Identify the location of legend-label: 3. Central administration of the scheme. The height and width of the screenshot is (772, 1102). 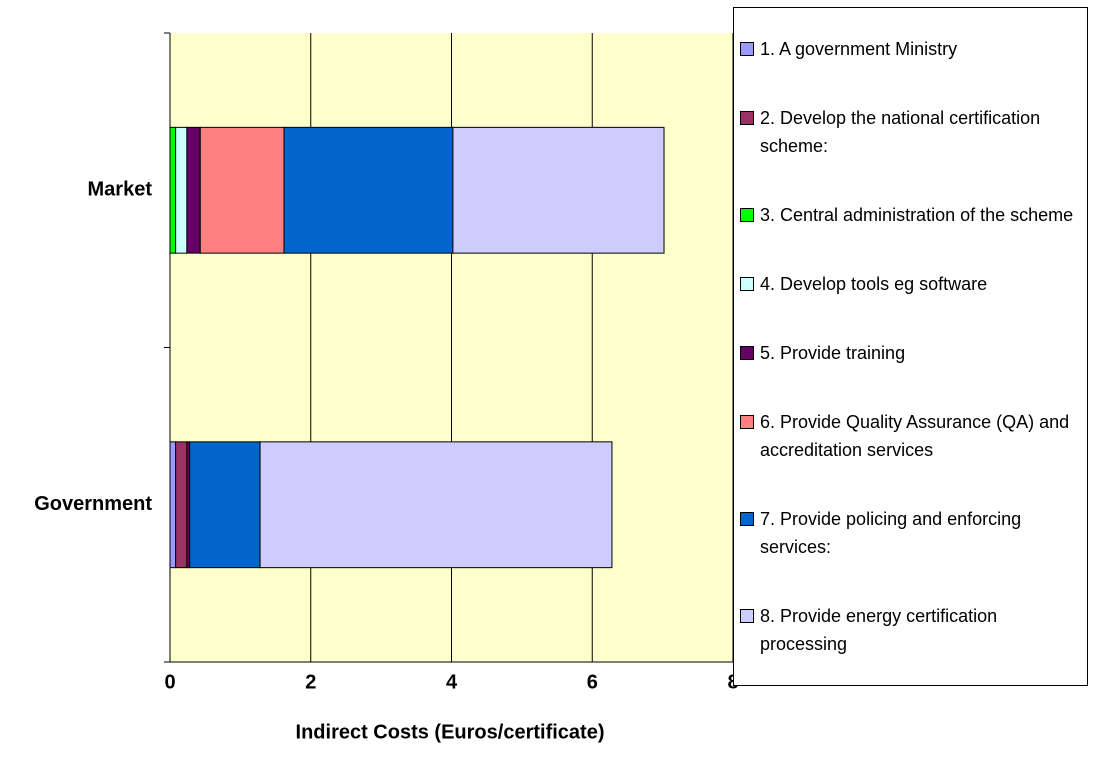
(917, 214).